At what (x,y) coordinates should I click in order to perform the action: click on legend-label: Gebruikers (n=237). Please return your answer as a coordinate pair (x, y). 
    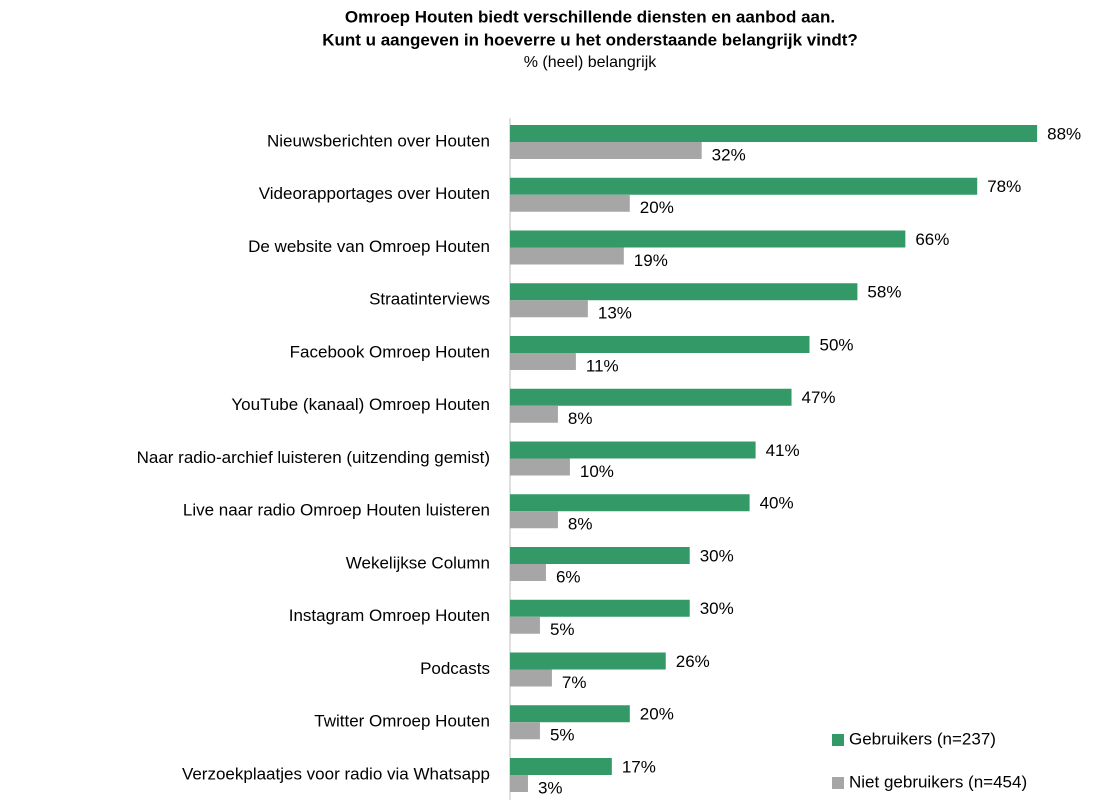
    Looking at the image, I should click on (922, 738).